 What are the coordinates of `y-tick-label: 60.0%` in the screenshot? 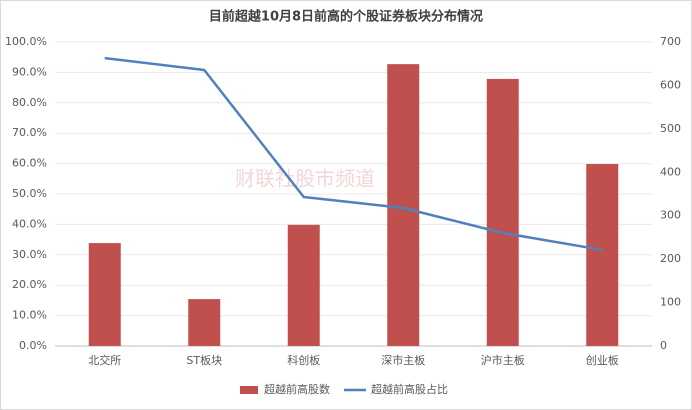 It's located at (29, 163).